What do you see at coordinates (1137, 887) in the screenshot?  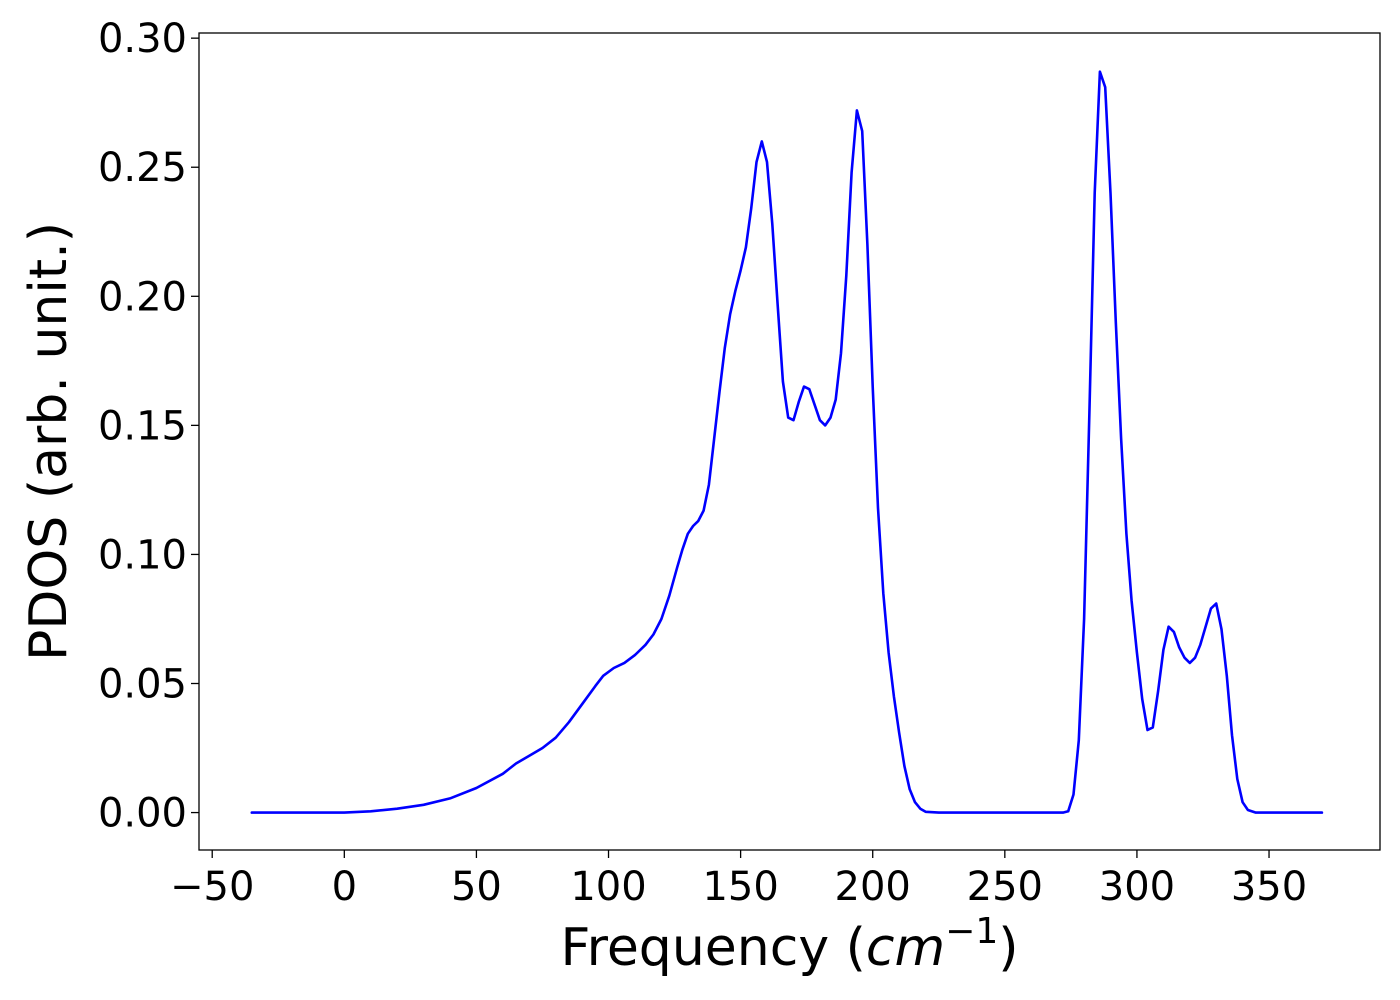 I see `x-tick-label: 300` at bounding box center [1137, 887].